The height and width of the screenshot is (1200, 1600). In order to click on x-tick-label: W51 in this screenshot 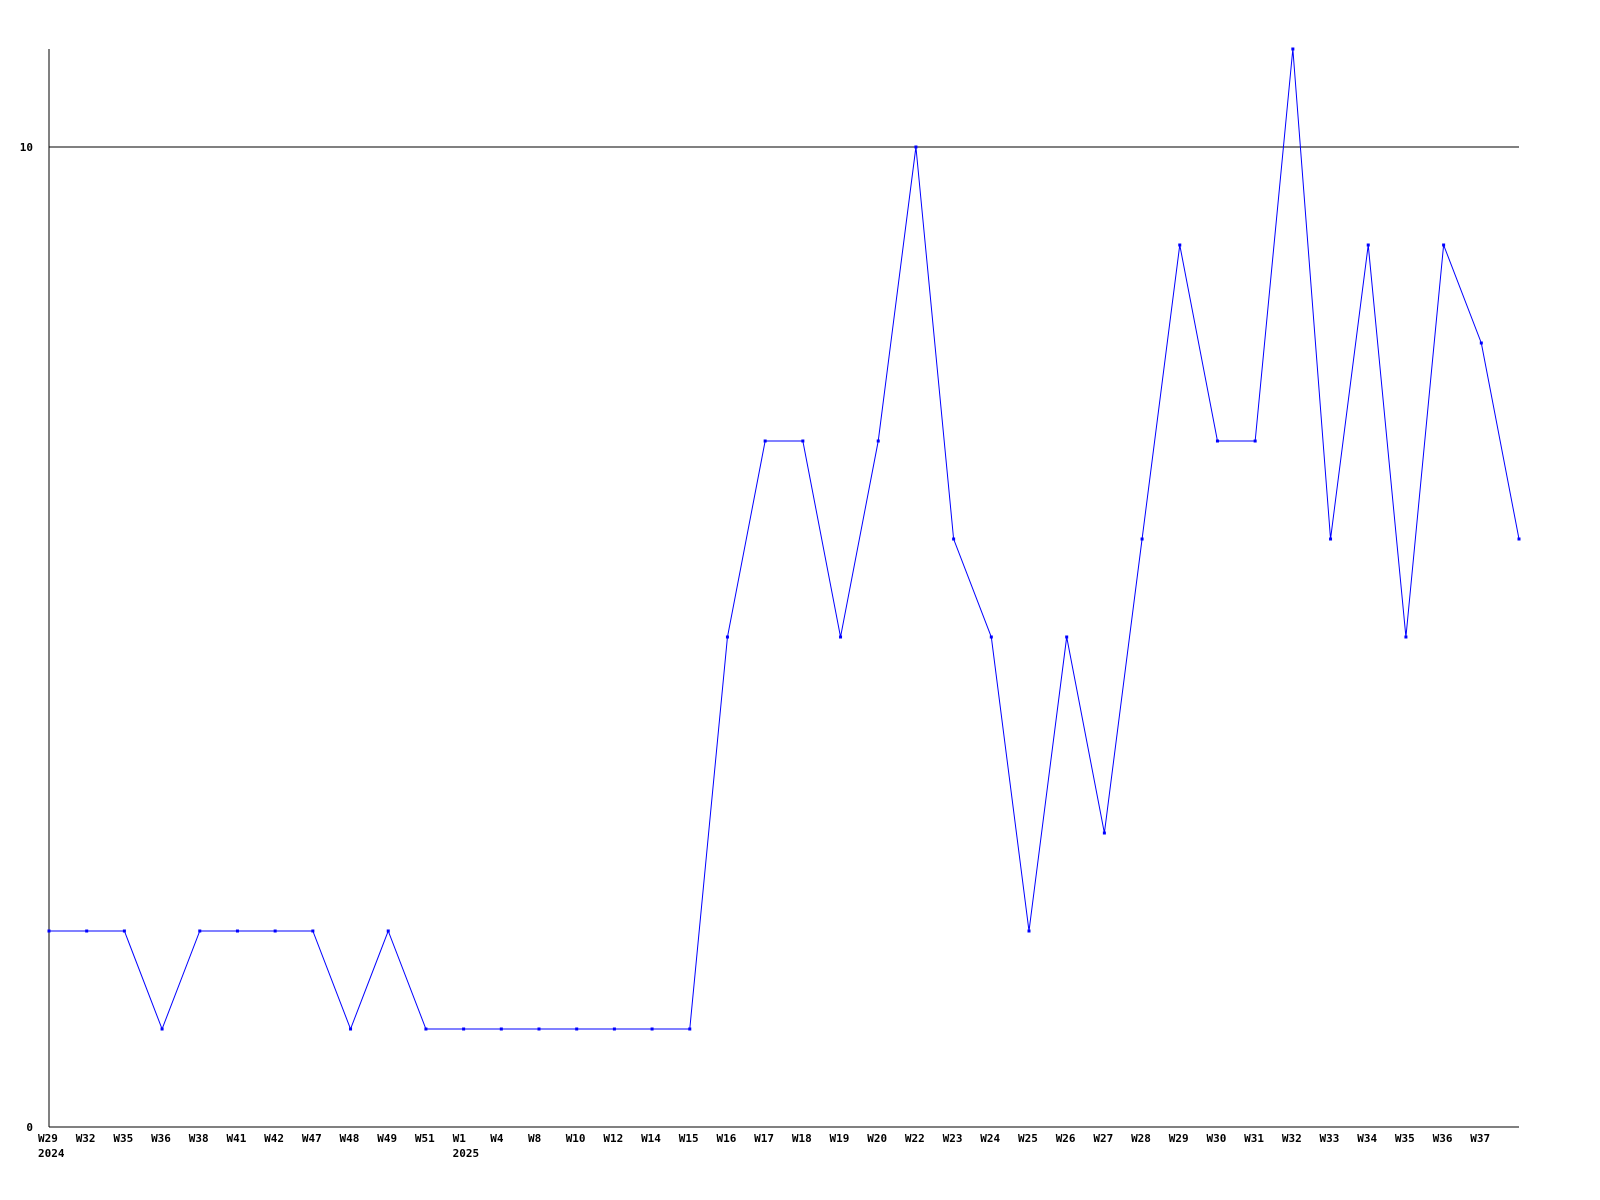, I will do `click(425, 1138)`.